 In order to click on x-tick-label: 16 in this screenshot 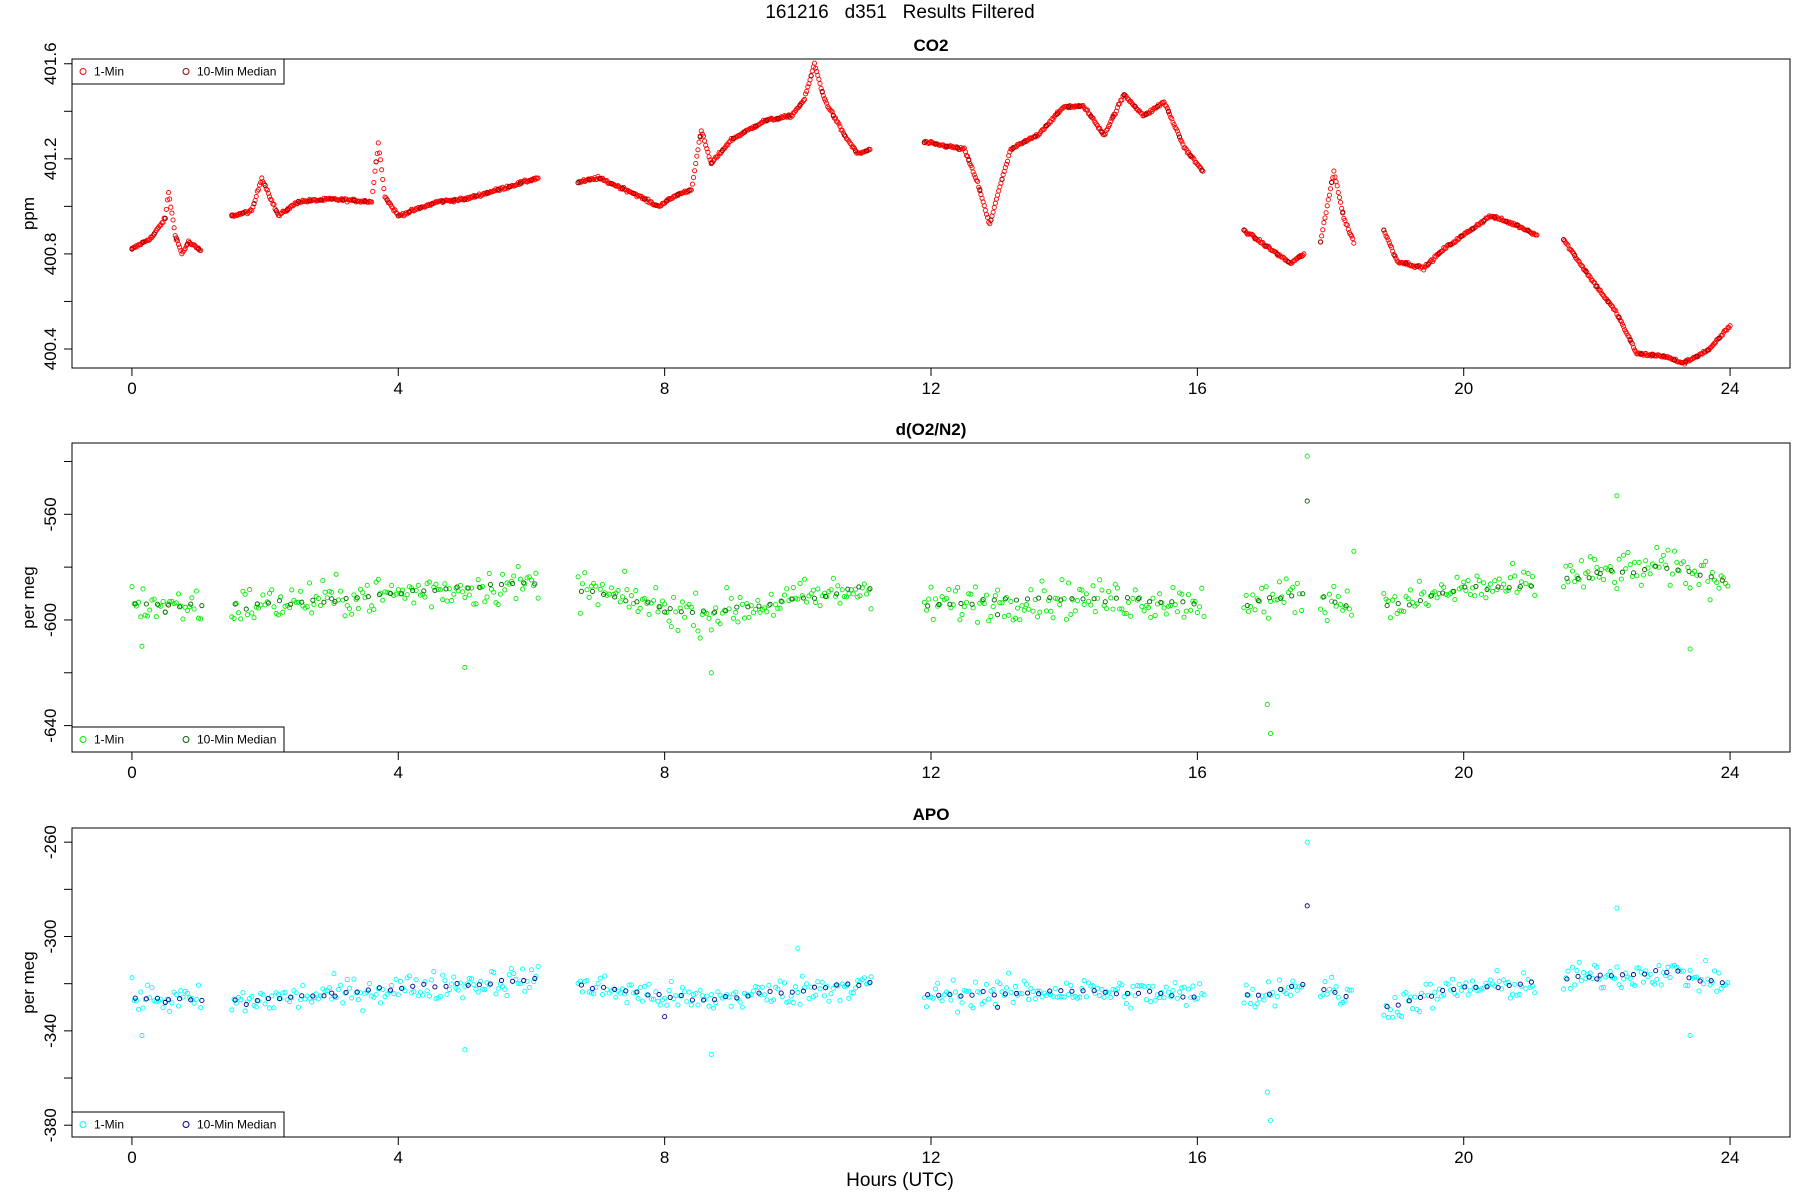, I will do `click(1197, 388)`.